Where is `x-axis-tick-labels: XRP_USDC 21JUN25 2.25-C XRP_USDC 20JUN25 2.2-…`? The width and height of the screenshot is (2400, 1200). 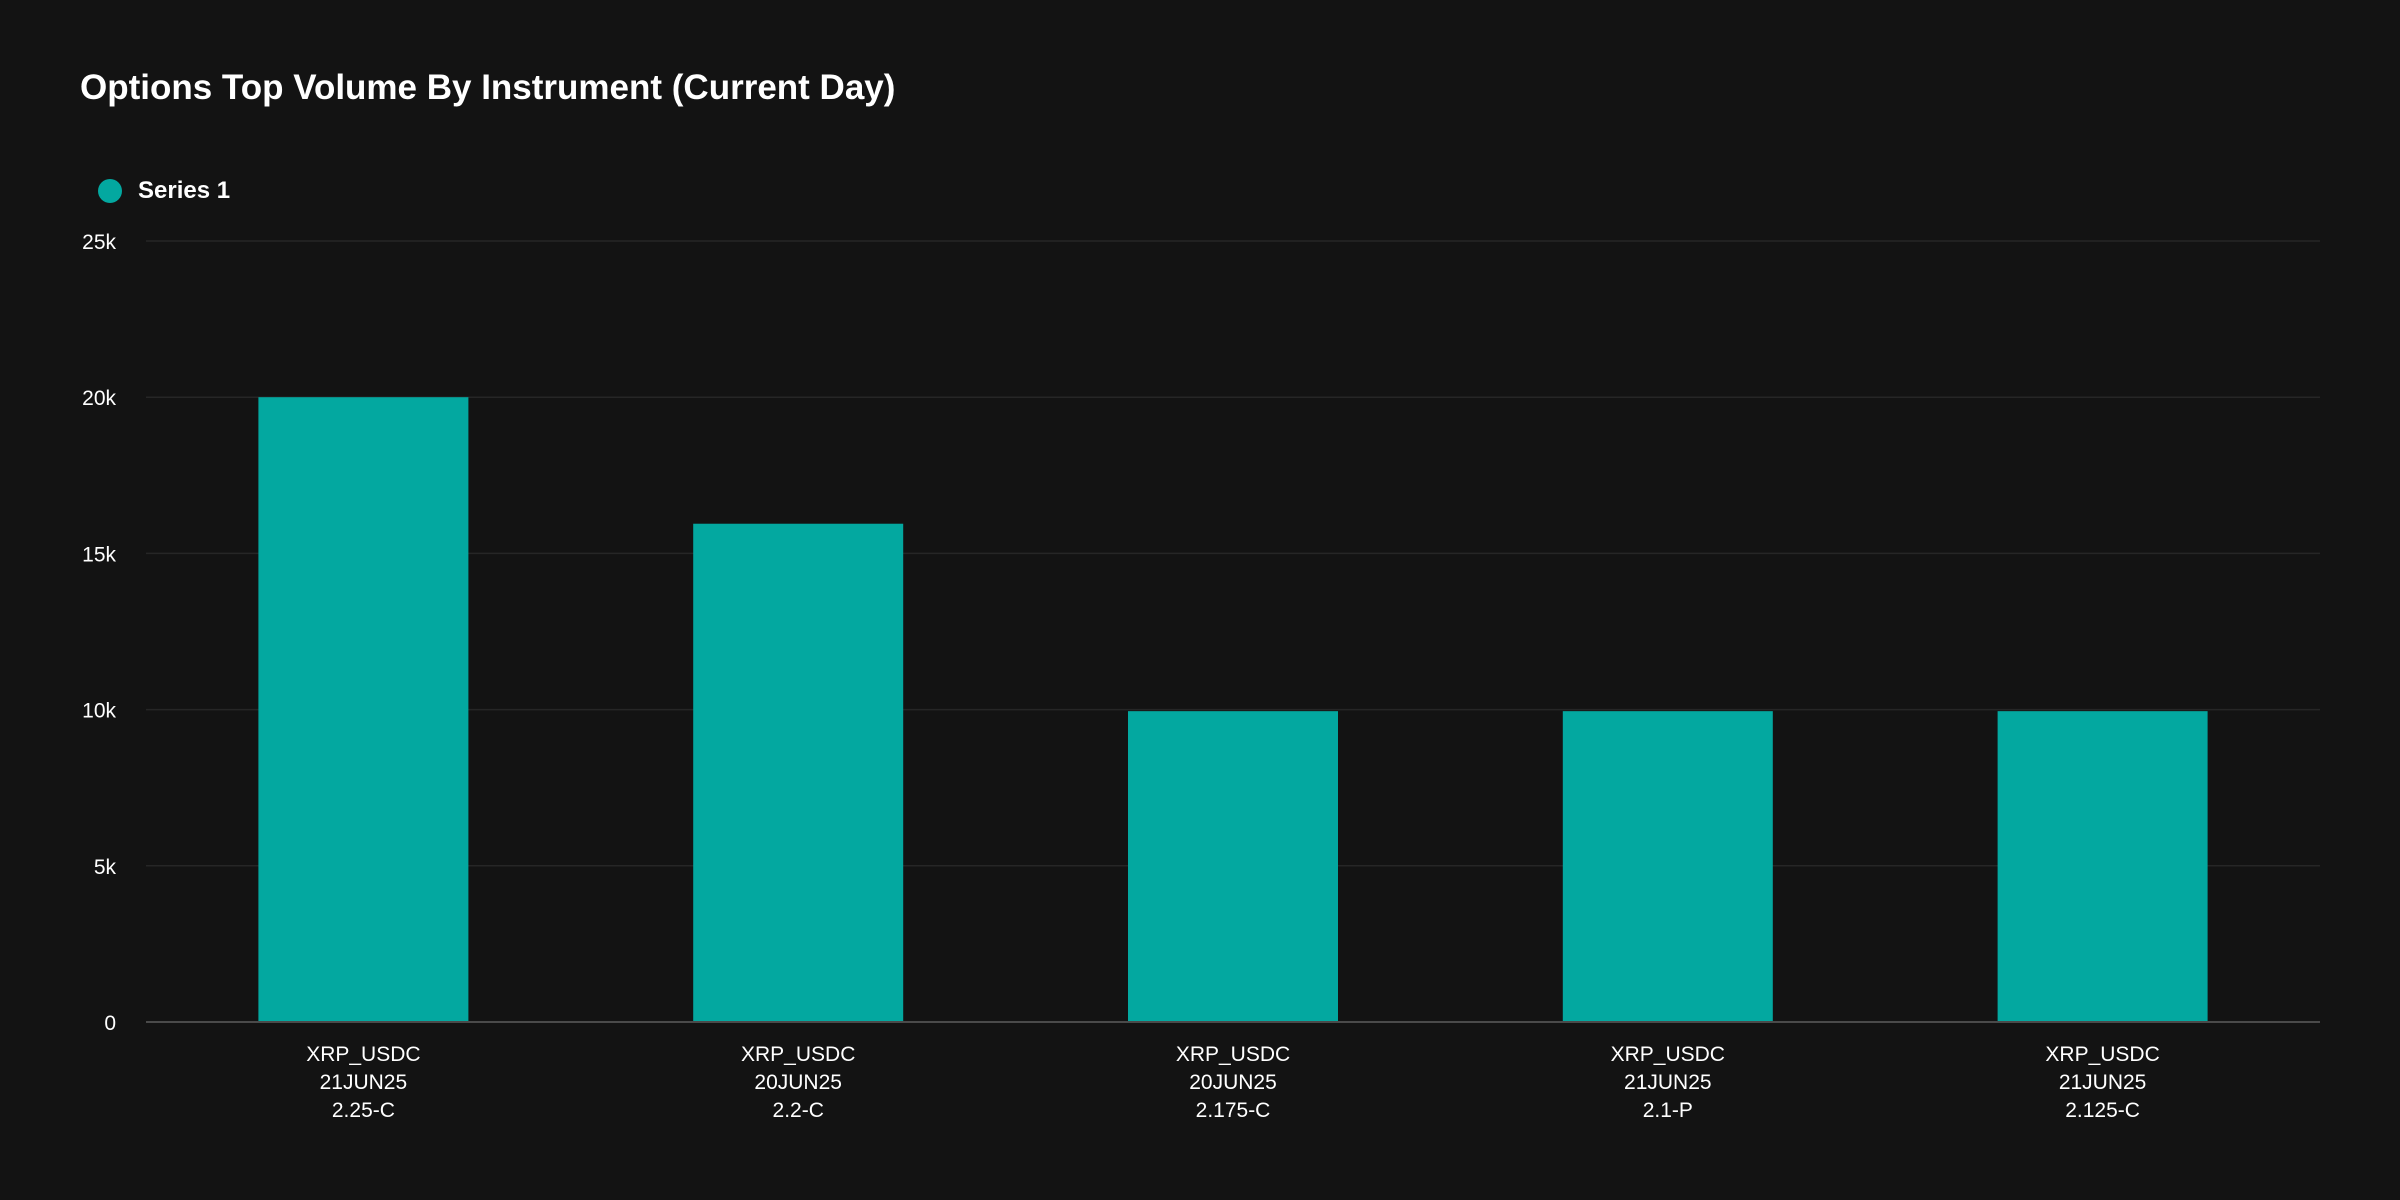 x-axis-tick-labels: XRP_USDC 21JUN25 2.25-C XRP_USDC 20JUN25 2.2-… is located at coordinates (1233, 1082).